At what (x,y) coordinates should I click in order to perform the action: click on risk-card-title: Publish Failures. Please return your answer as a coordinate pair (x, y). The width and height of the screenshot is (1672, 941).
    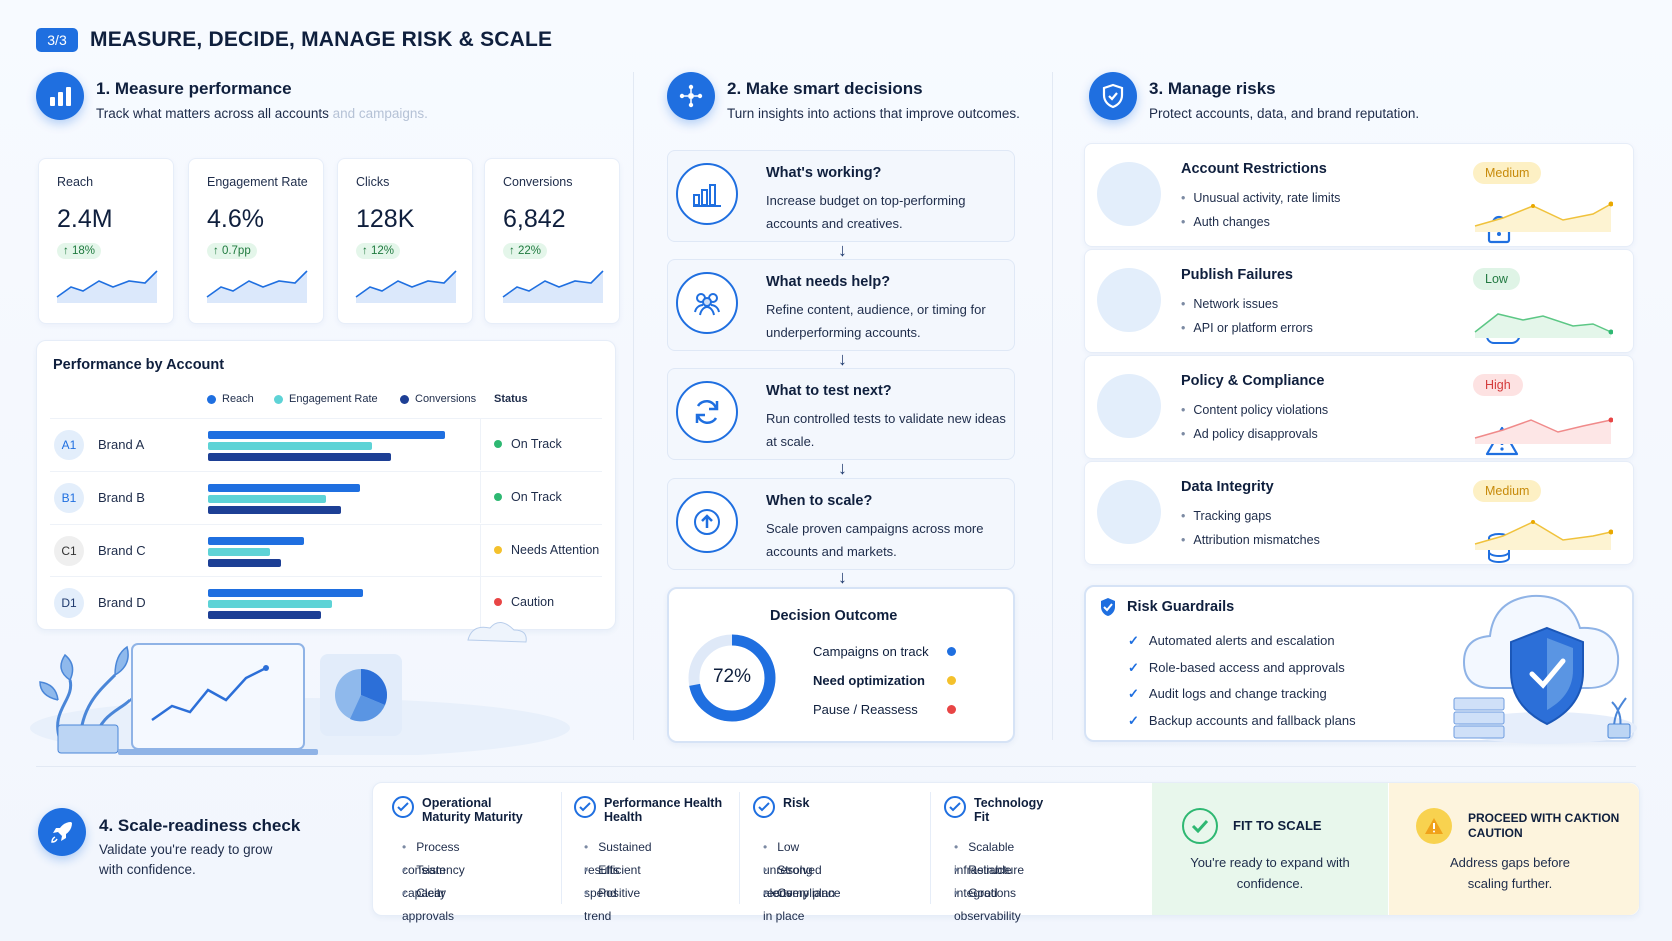
    Looking at the image, I should click on (1237, 275).